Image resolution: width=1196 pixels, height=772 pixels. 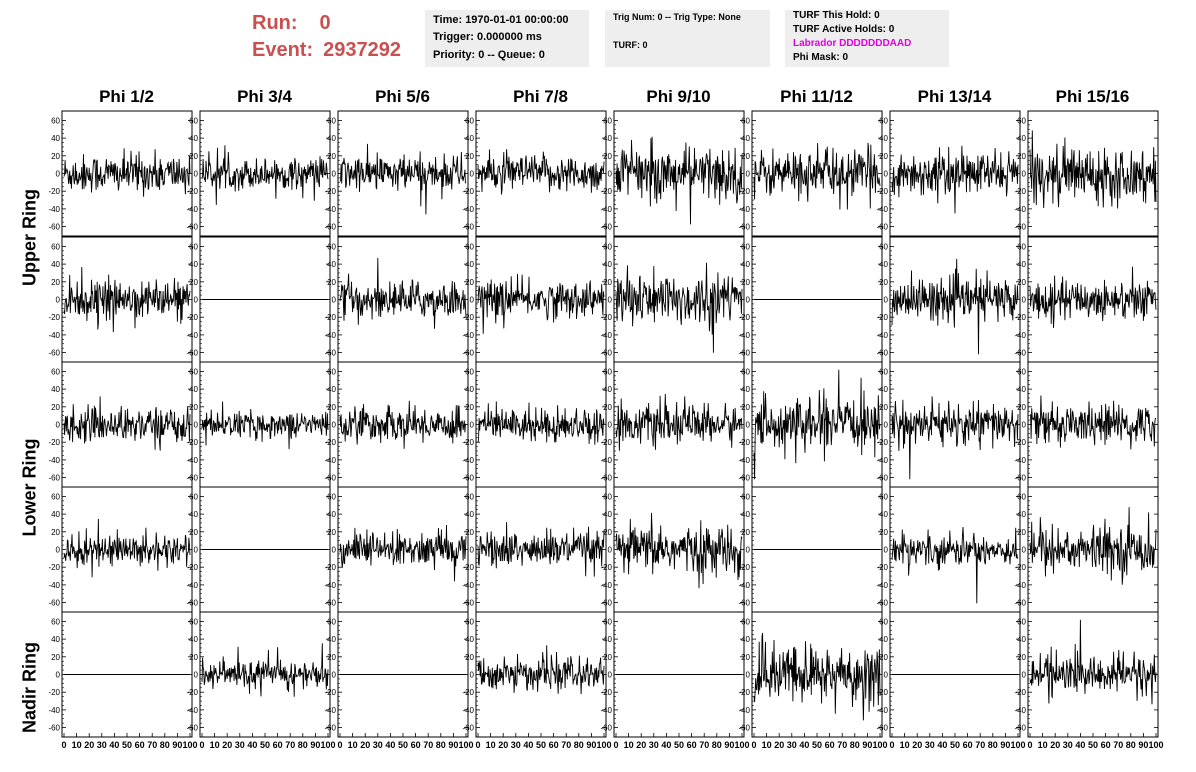 I want to click on turf-hold-text: TURF This Hold: 0, so click(x=836, y=15).